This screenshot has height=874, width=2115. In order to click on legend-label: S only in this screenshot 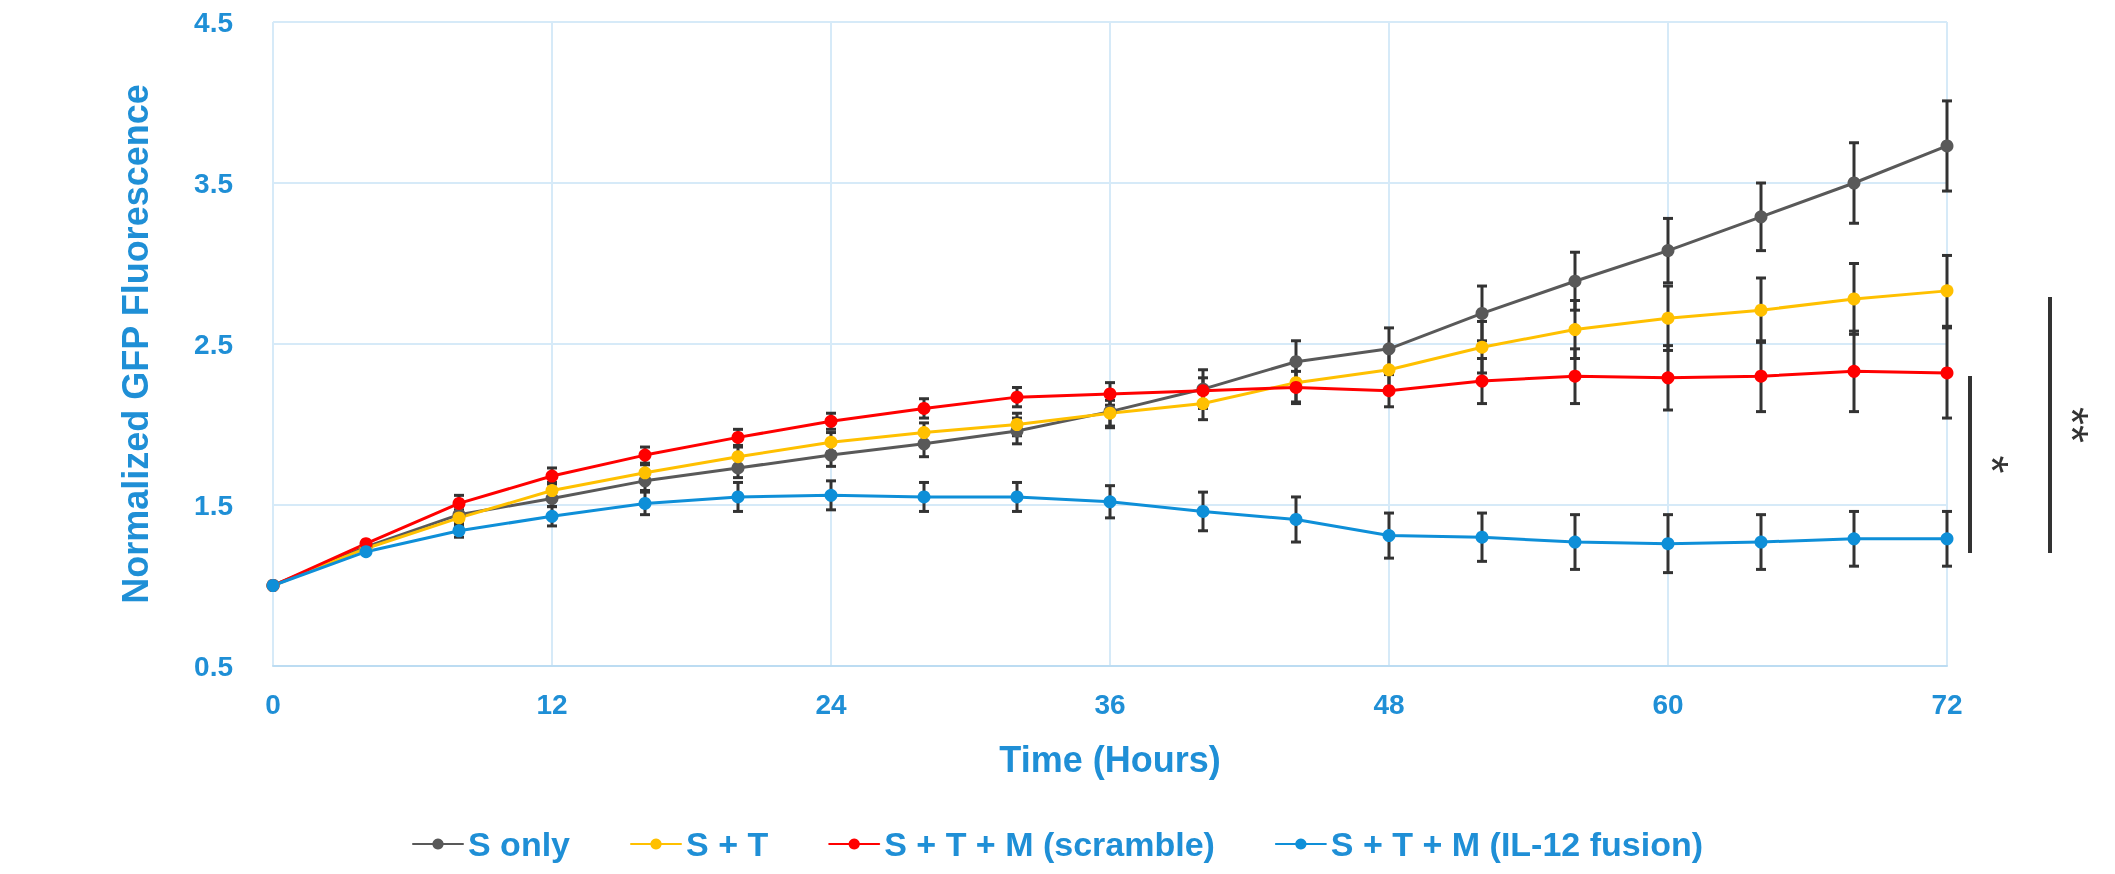, I will do `click(519, 844)`.